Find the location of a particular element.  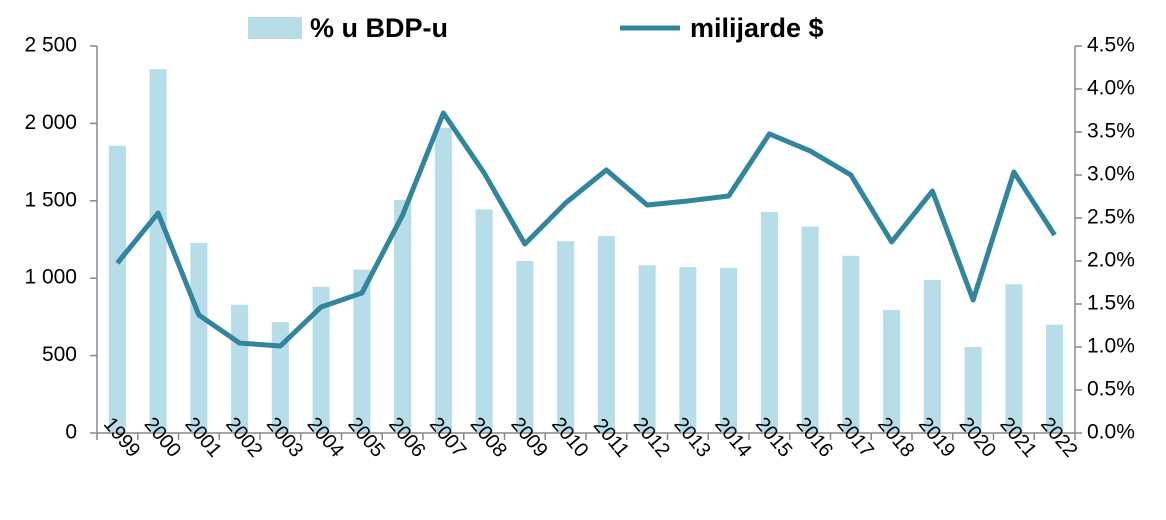

y2-tick-label: 4.0% is located at coordinates (1111, 88).